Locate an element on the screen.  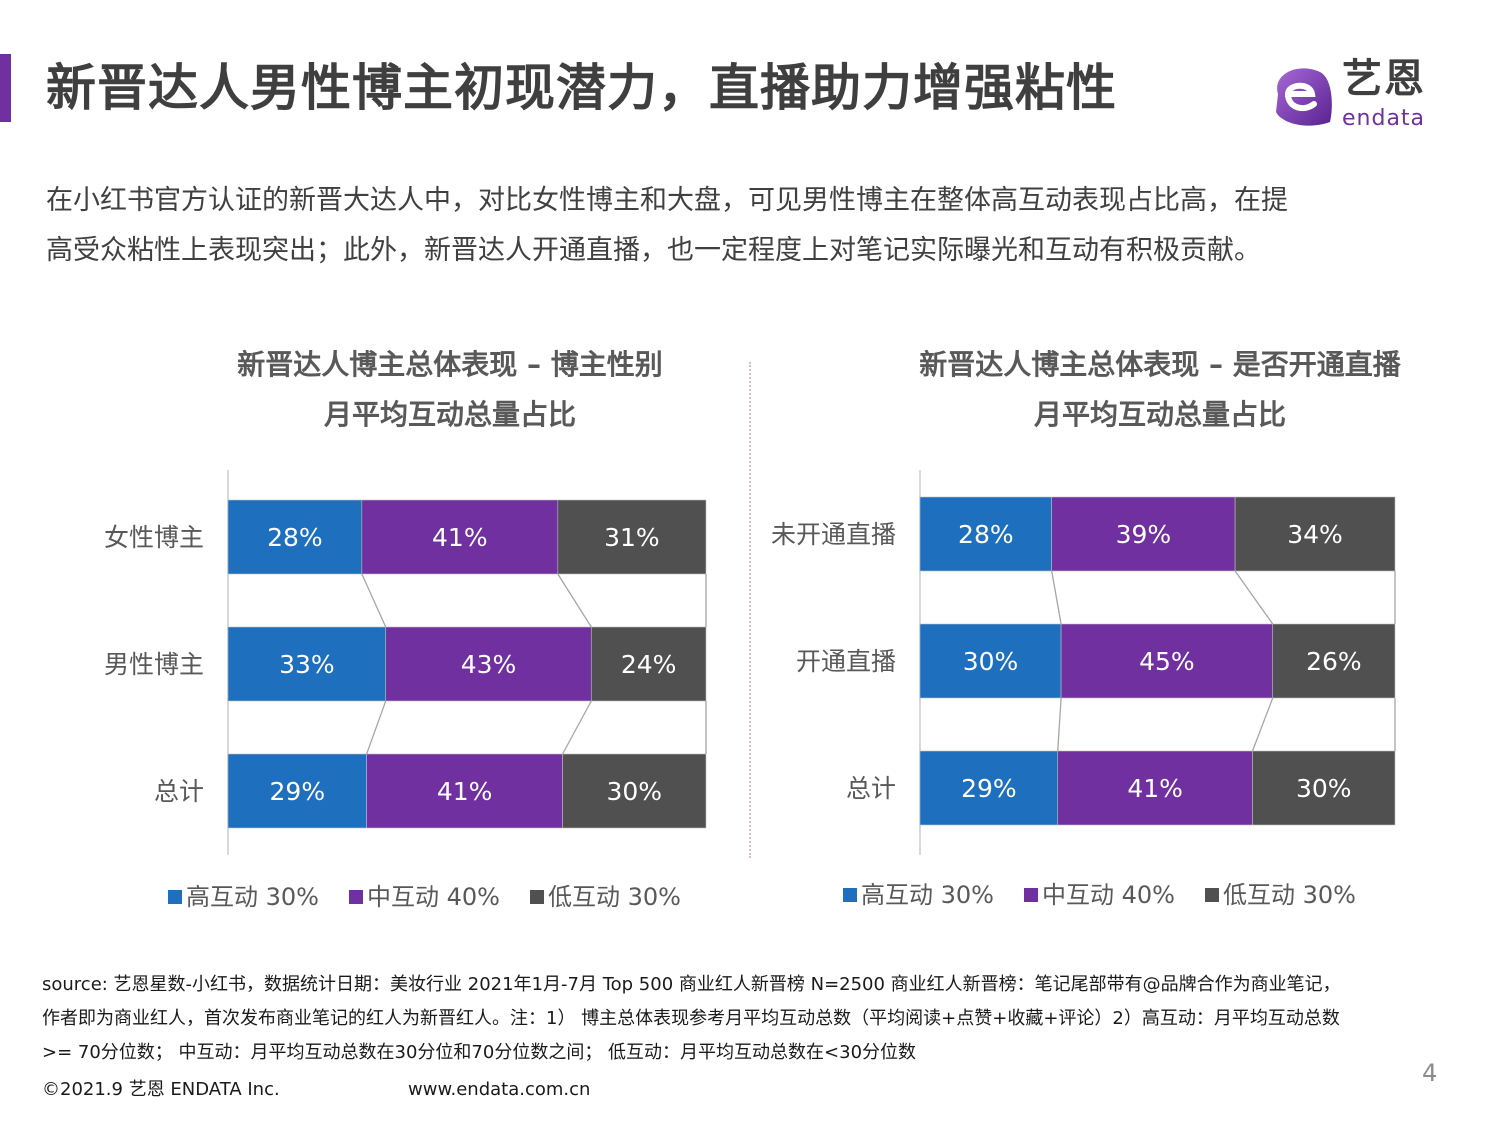
logo-text-en: endata is located at coordinates (1384, 118).